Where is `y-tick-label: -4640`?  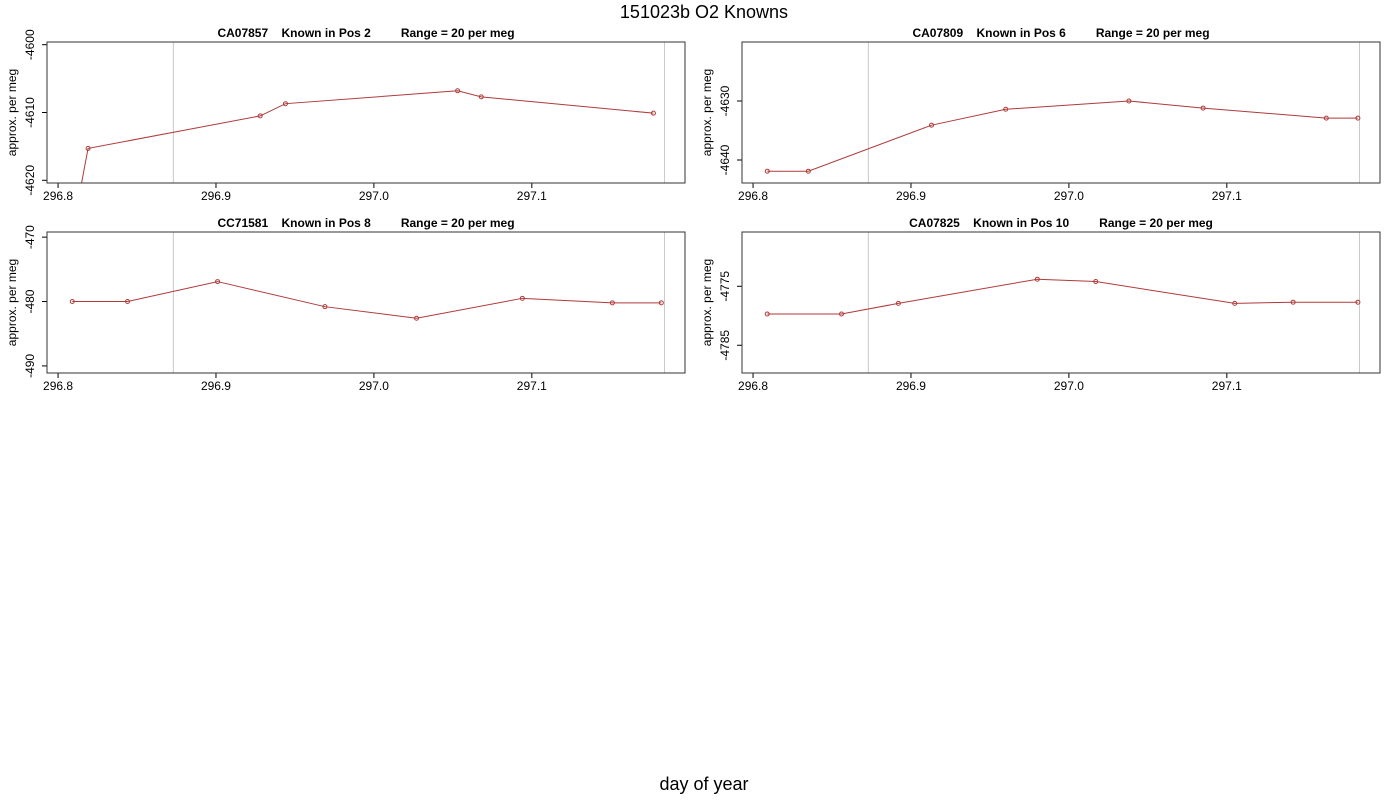
y-tick-label: -4640 is located at coordinates (725, 159).